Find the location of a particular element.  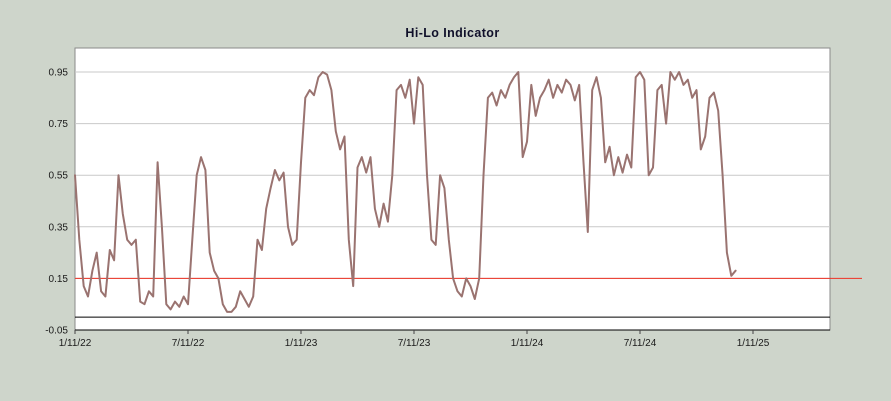

x-tick-label: 1/11/22 is located at coordinates (75, 343).